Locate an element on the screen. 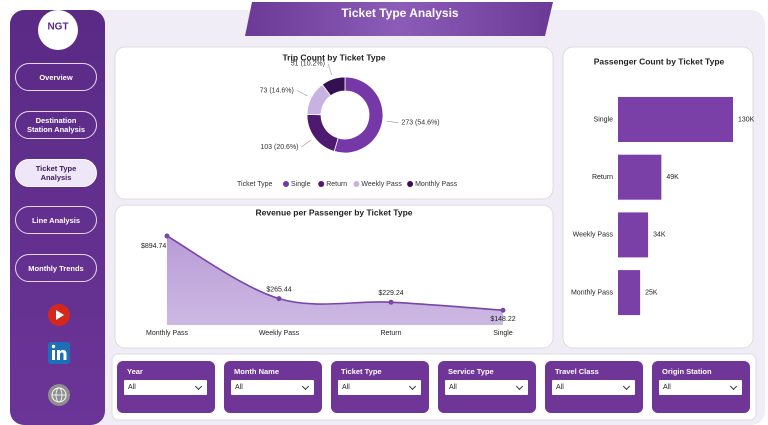 The width and height of the screenshot is (768, 425). chart-title: Trip Count by Ticket Type is located at coordinates (333, 57).